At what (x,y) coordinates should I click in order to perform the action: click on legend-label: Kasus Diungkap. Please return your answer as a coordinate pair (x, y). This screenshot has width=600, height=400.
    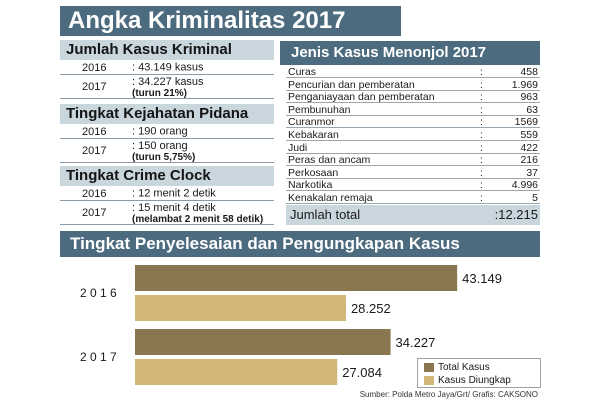
    Looking at the image, I should click on (474, 380).